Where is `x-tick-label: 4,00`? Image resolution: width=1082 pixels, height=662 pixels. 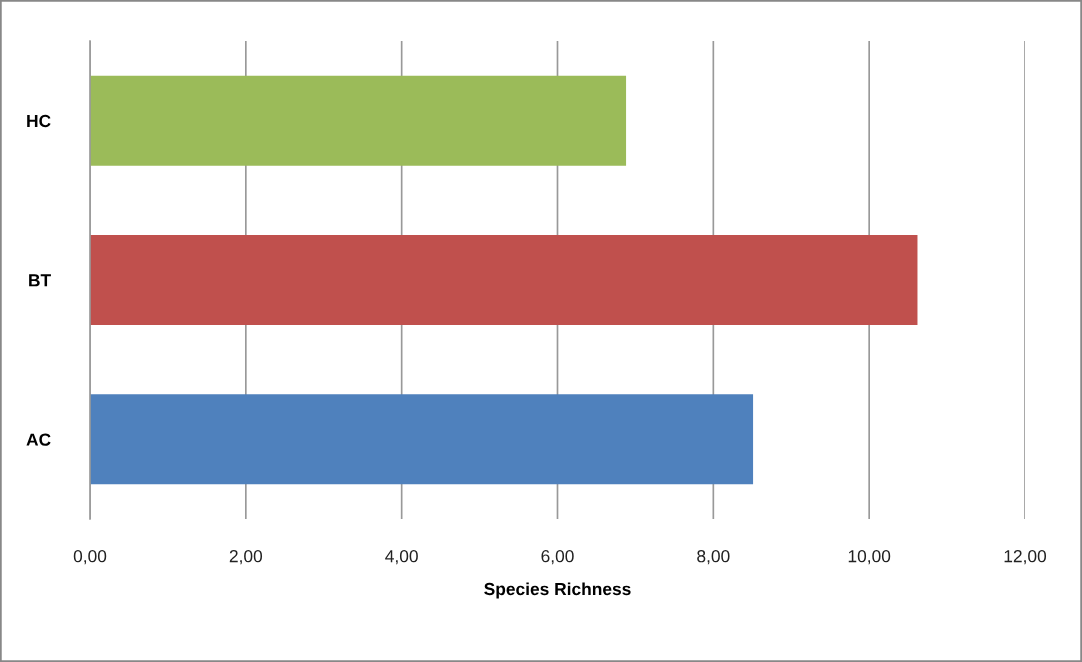
x-tick-label: 4,00 is located at coordinates (401, 557).